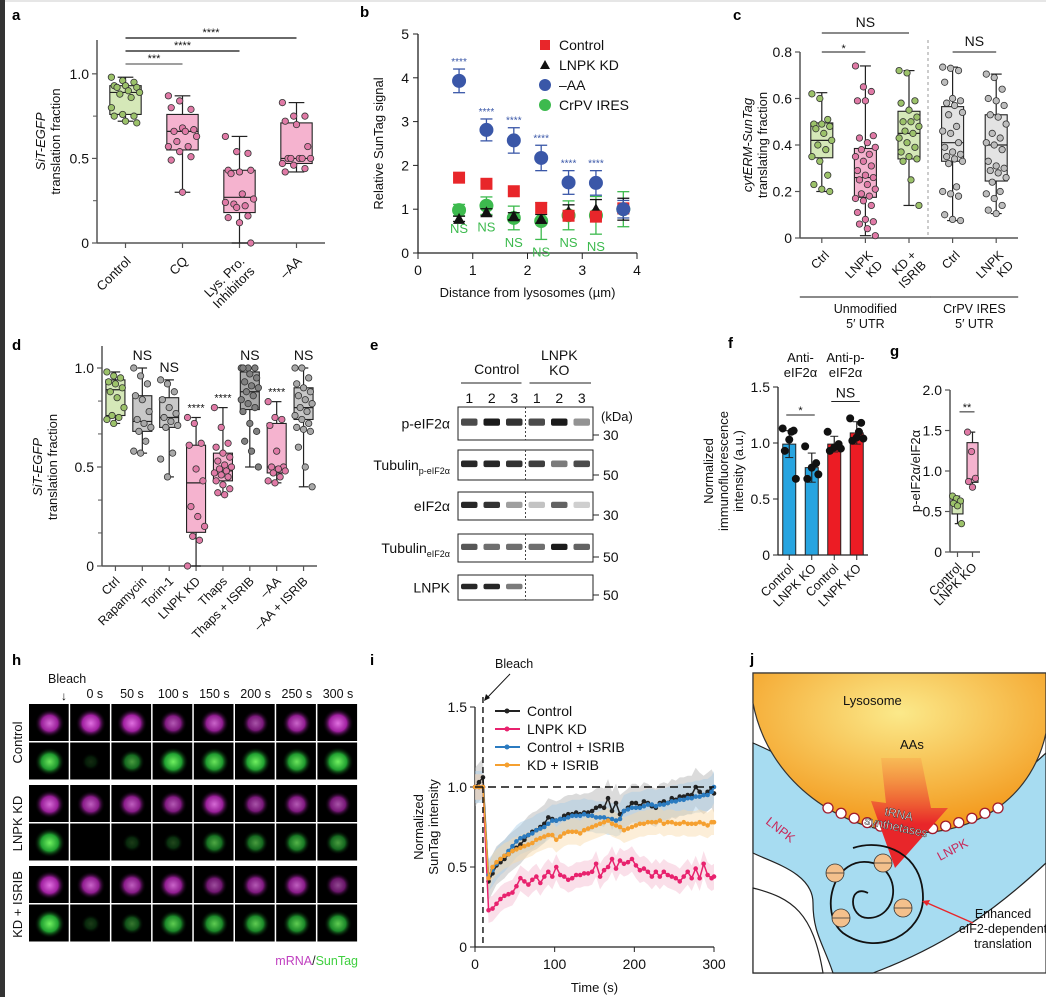  Describe the element at coordinates (492, 398) in the screenshot. I see `lane-number: 2` at that location.